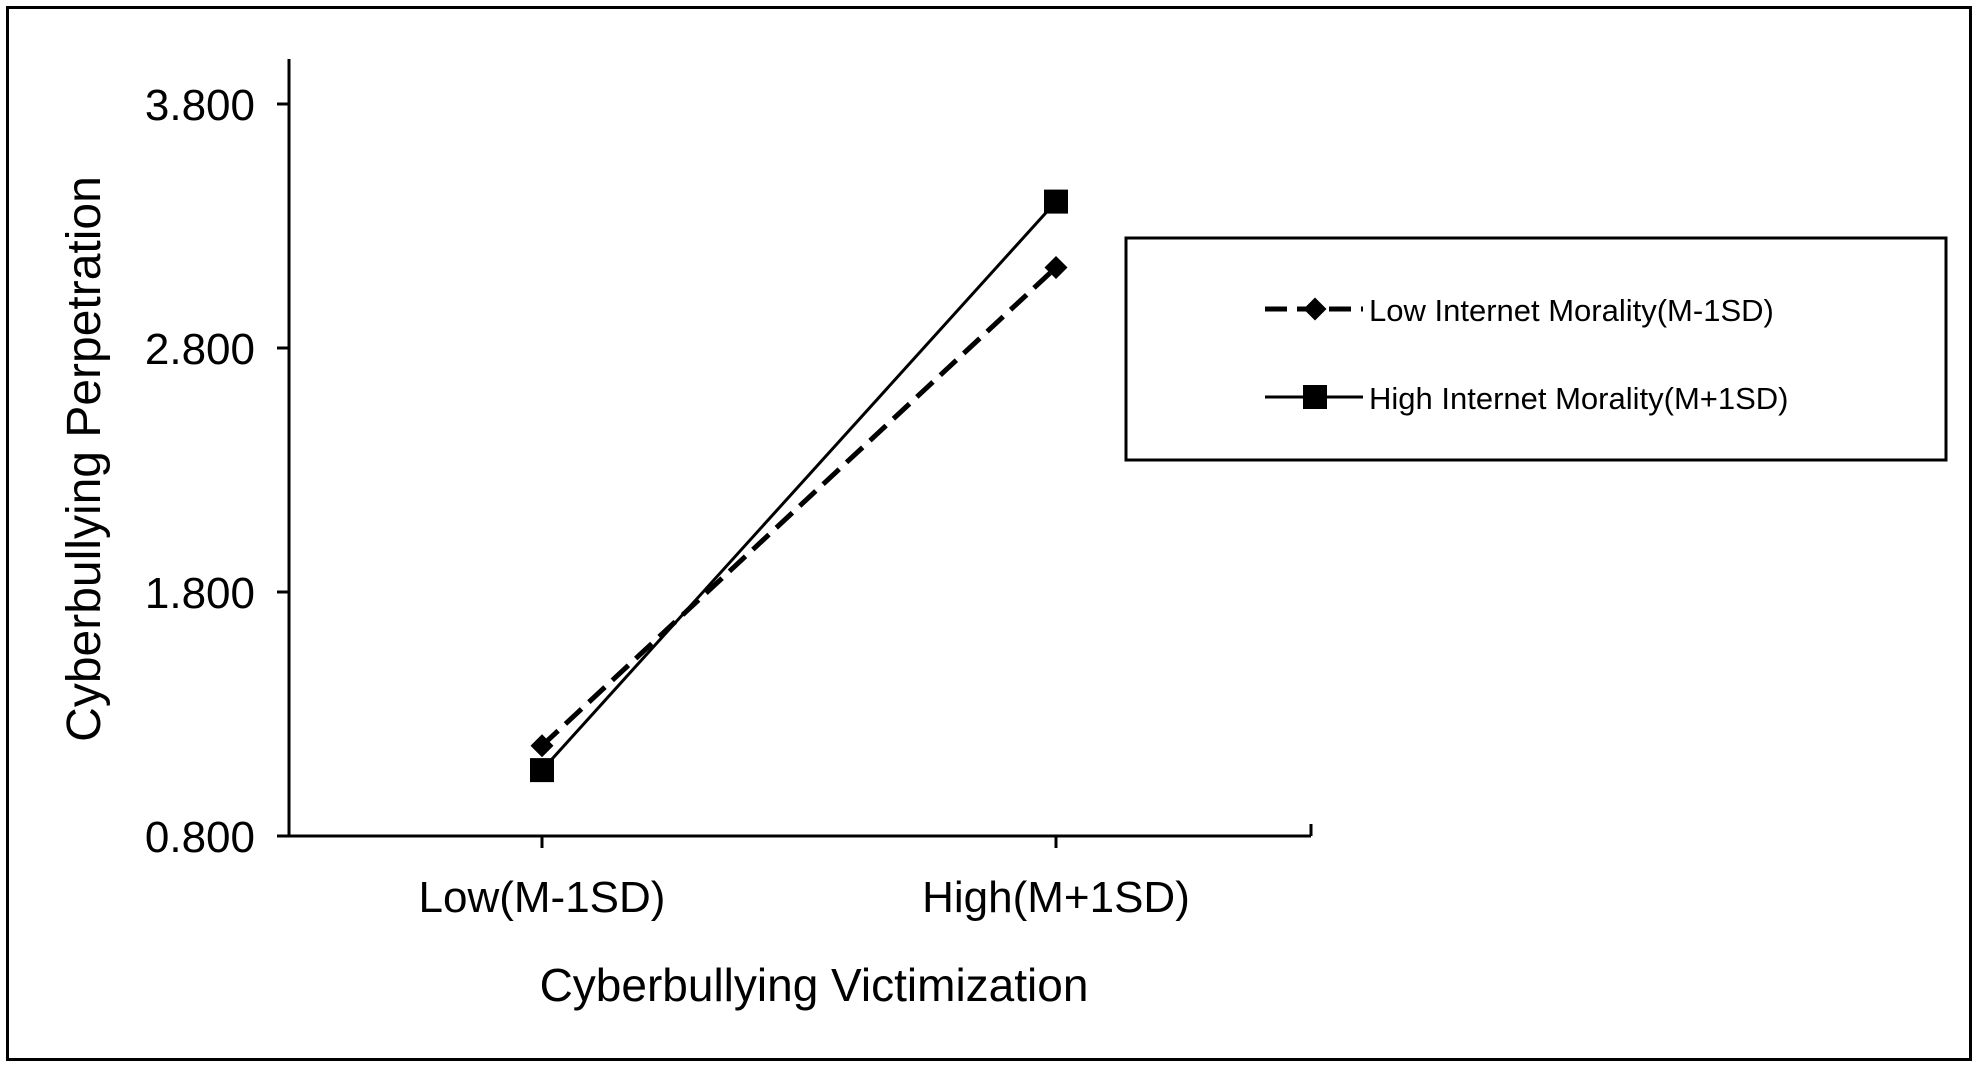 Image resolution: width=1983 pixels, height=1073 pixels. What do you see at coordinates (1579, 398) in the screenshot?
I see `legend-label: High Internet Morality(M+1SD)` at bounding box center [1579, 398].